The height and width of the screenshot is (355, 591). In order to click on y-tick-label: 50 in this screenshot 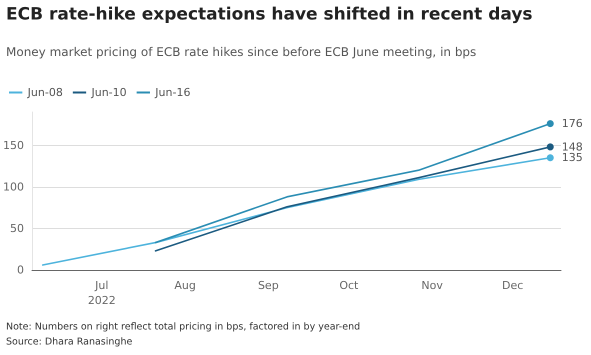, I will do `click(17, 228)`.